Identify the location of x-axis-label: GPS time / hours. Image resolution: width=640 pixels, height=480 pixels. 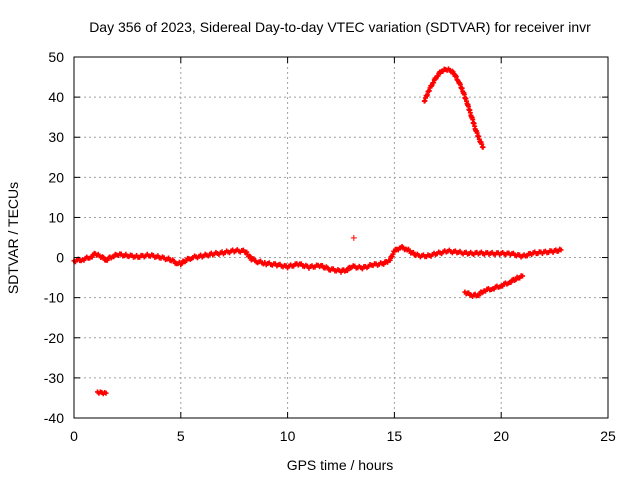
(340, 465).